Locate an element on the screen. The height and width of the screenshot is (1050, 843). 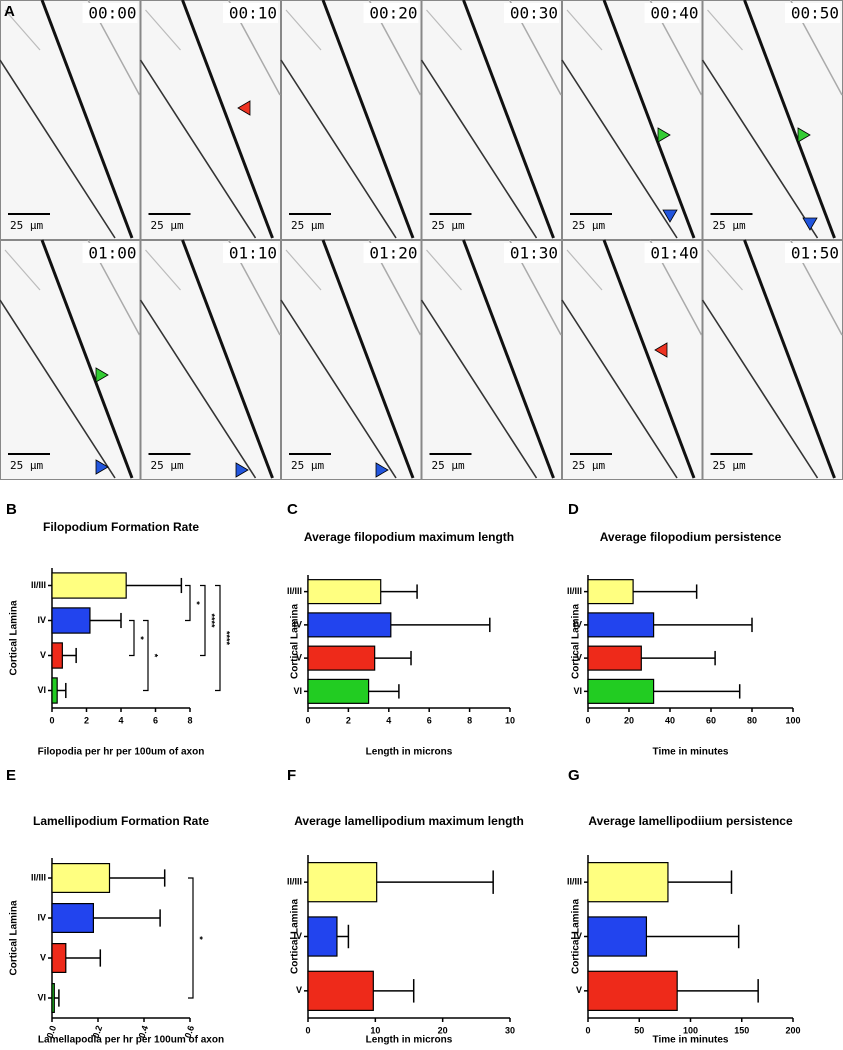
micrograph: 00:10 25 µm is located at coordinates (210, 120).